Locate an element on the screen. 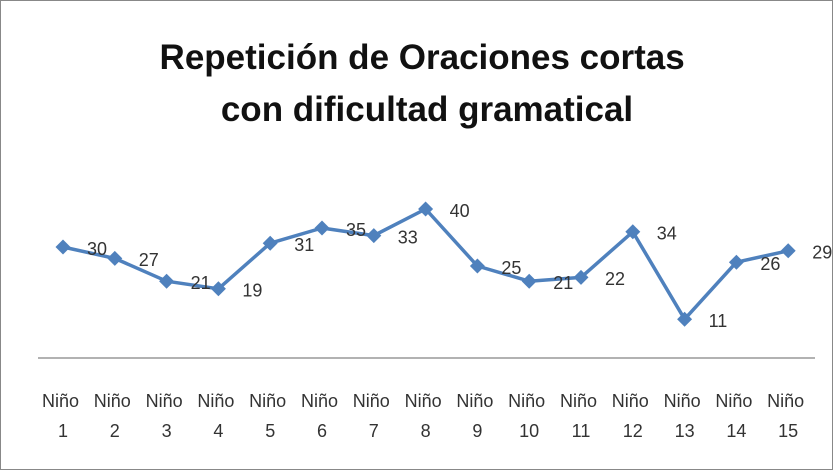  data-label: 29 is located at coordinates (822, 253).